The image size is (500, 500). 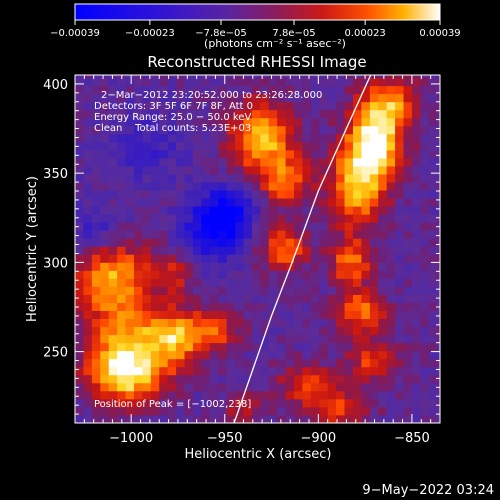 I want to click on colorbar-gradient, so click(x=257, y=12).